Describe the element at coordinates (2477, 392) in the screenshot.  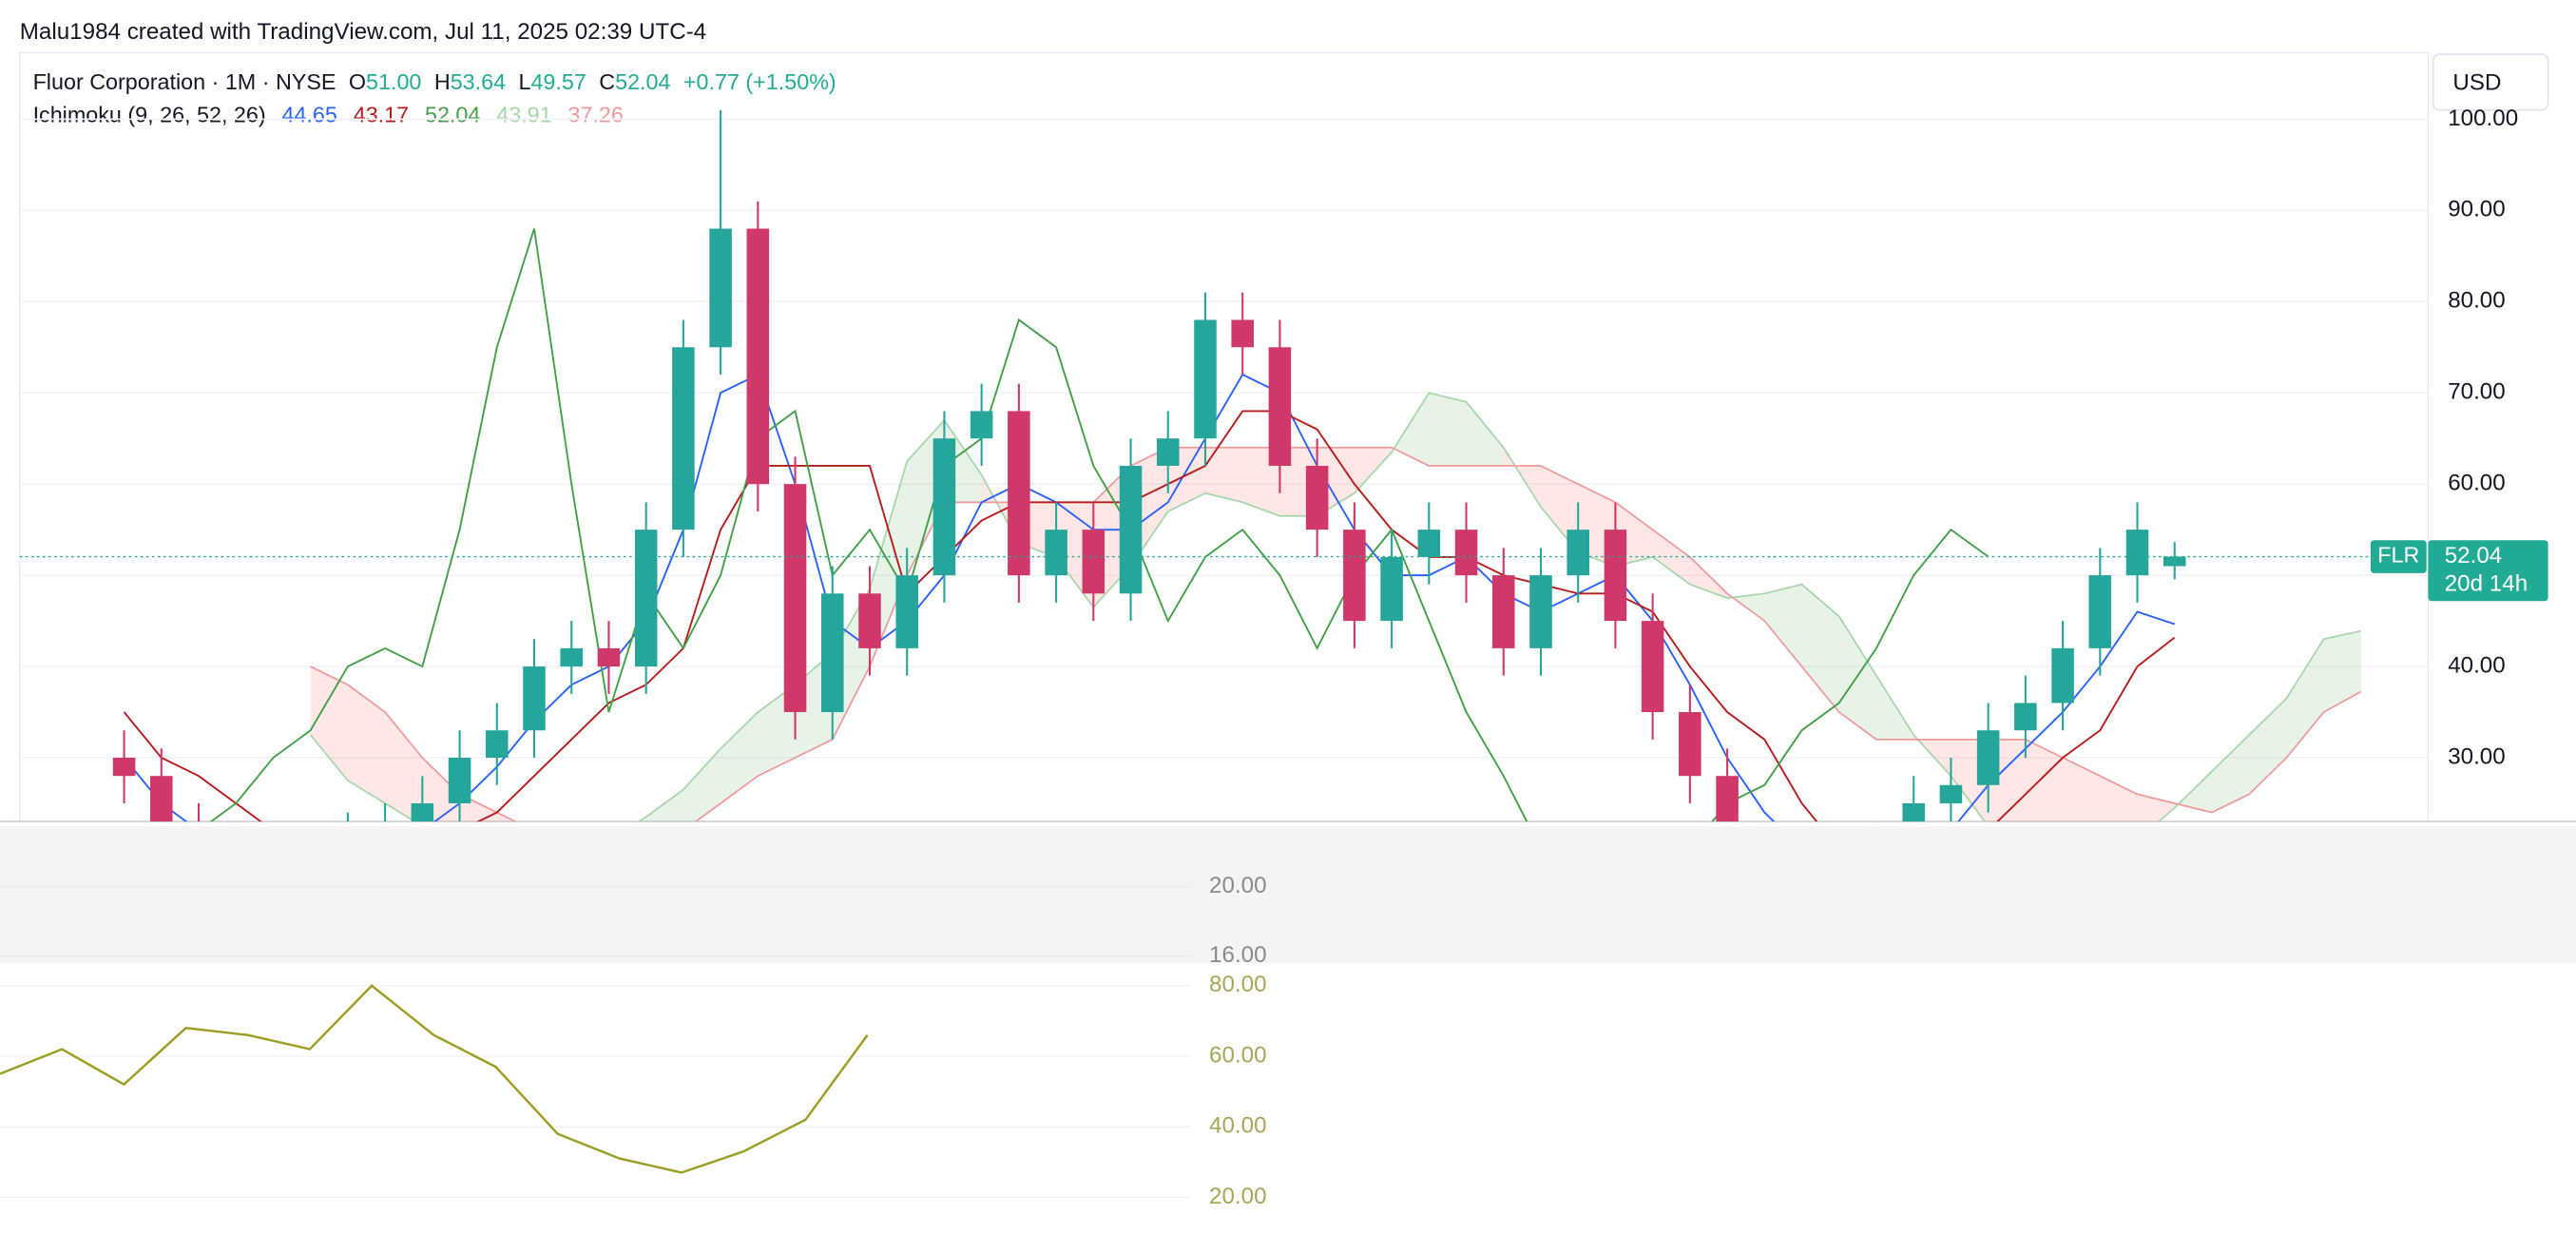
I see `y-tick-label: 70.00` at that location.